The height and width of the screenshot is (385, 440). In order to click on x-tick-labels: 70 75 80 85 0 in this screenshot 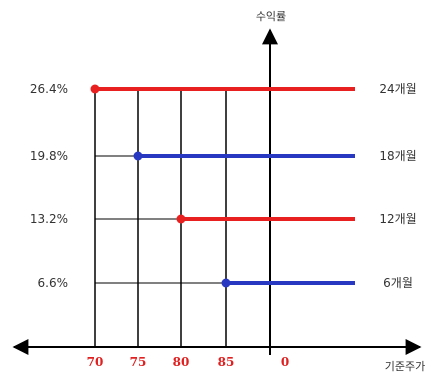, I will do `click(188, 362)`.